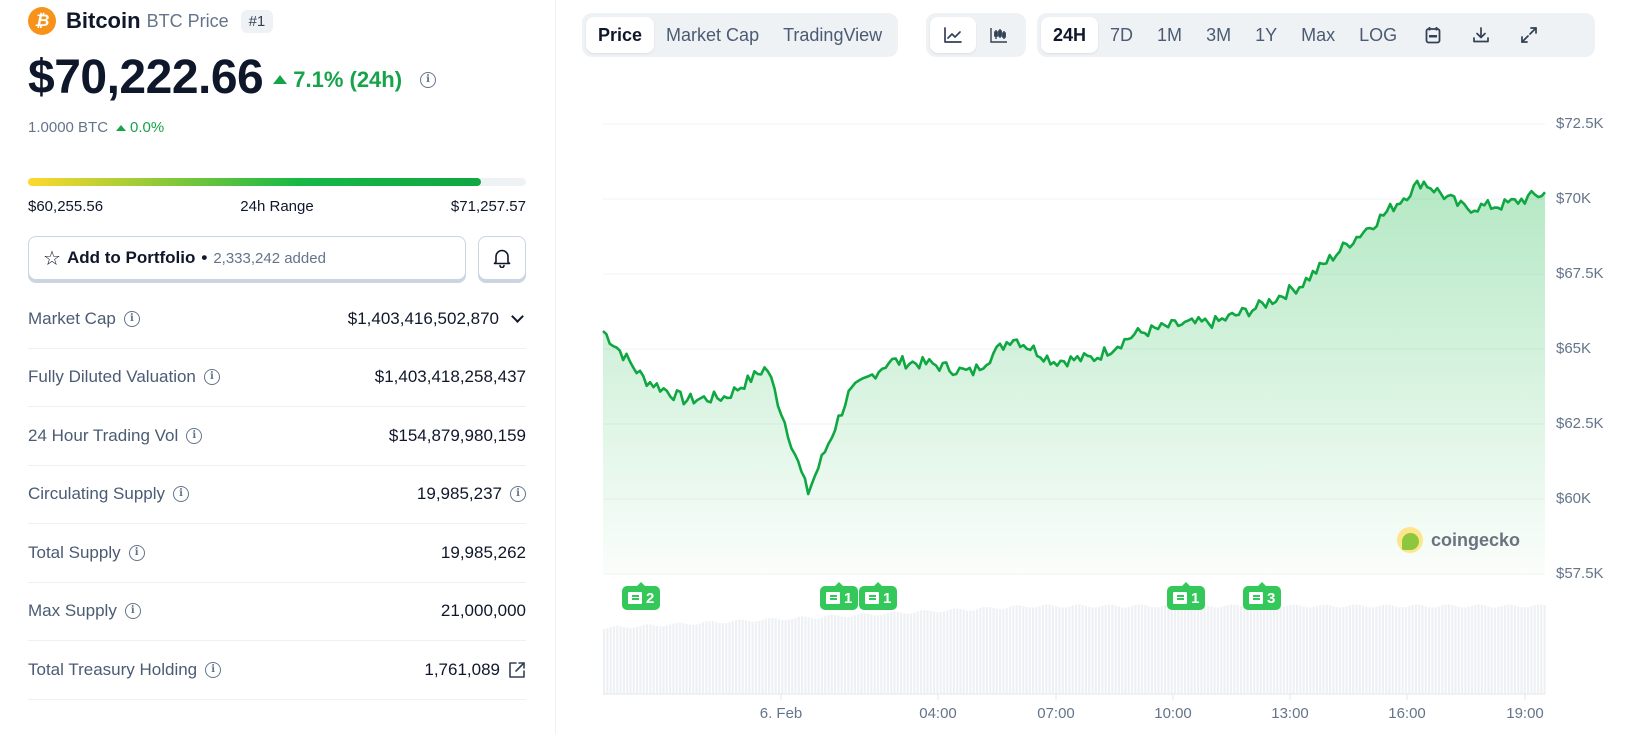  Describe the element at coordinates (1271, 598) in the screenshot. I see `news-count: 3` at that location.